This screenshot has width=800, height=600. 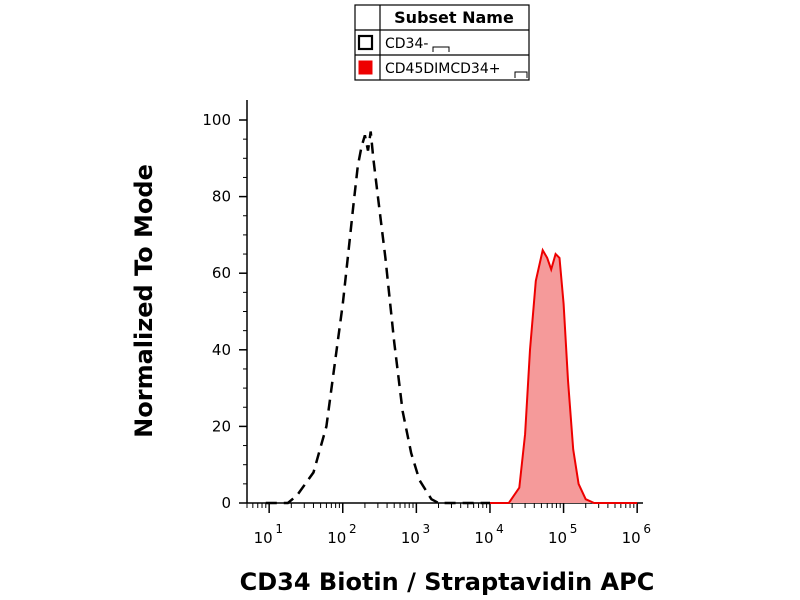 I want to click on legend-swatch-cd45dim, so click(x=365, y=67).